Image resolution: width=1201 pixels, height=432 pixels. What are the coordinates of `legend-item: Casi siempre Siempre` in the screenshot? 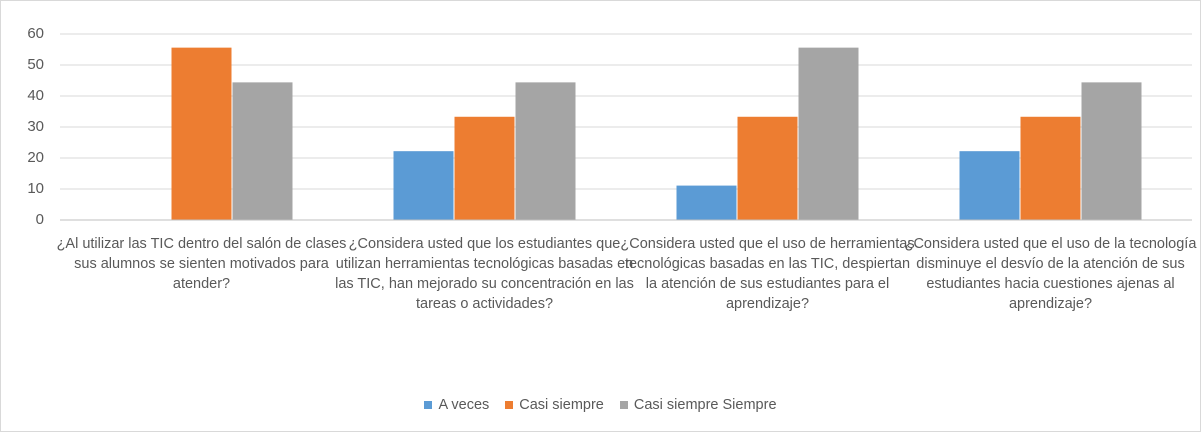 It's located at (698, 405).